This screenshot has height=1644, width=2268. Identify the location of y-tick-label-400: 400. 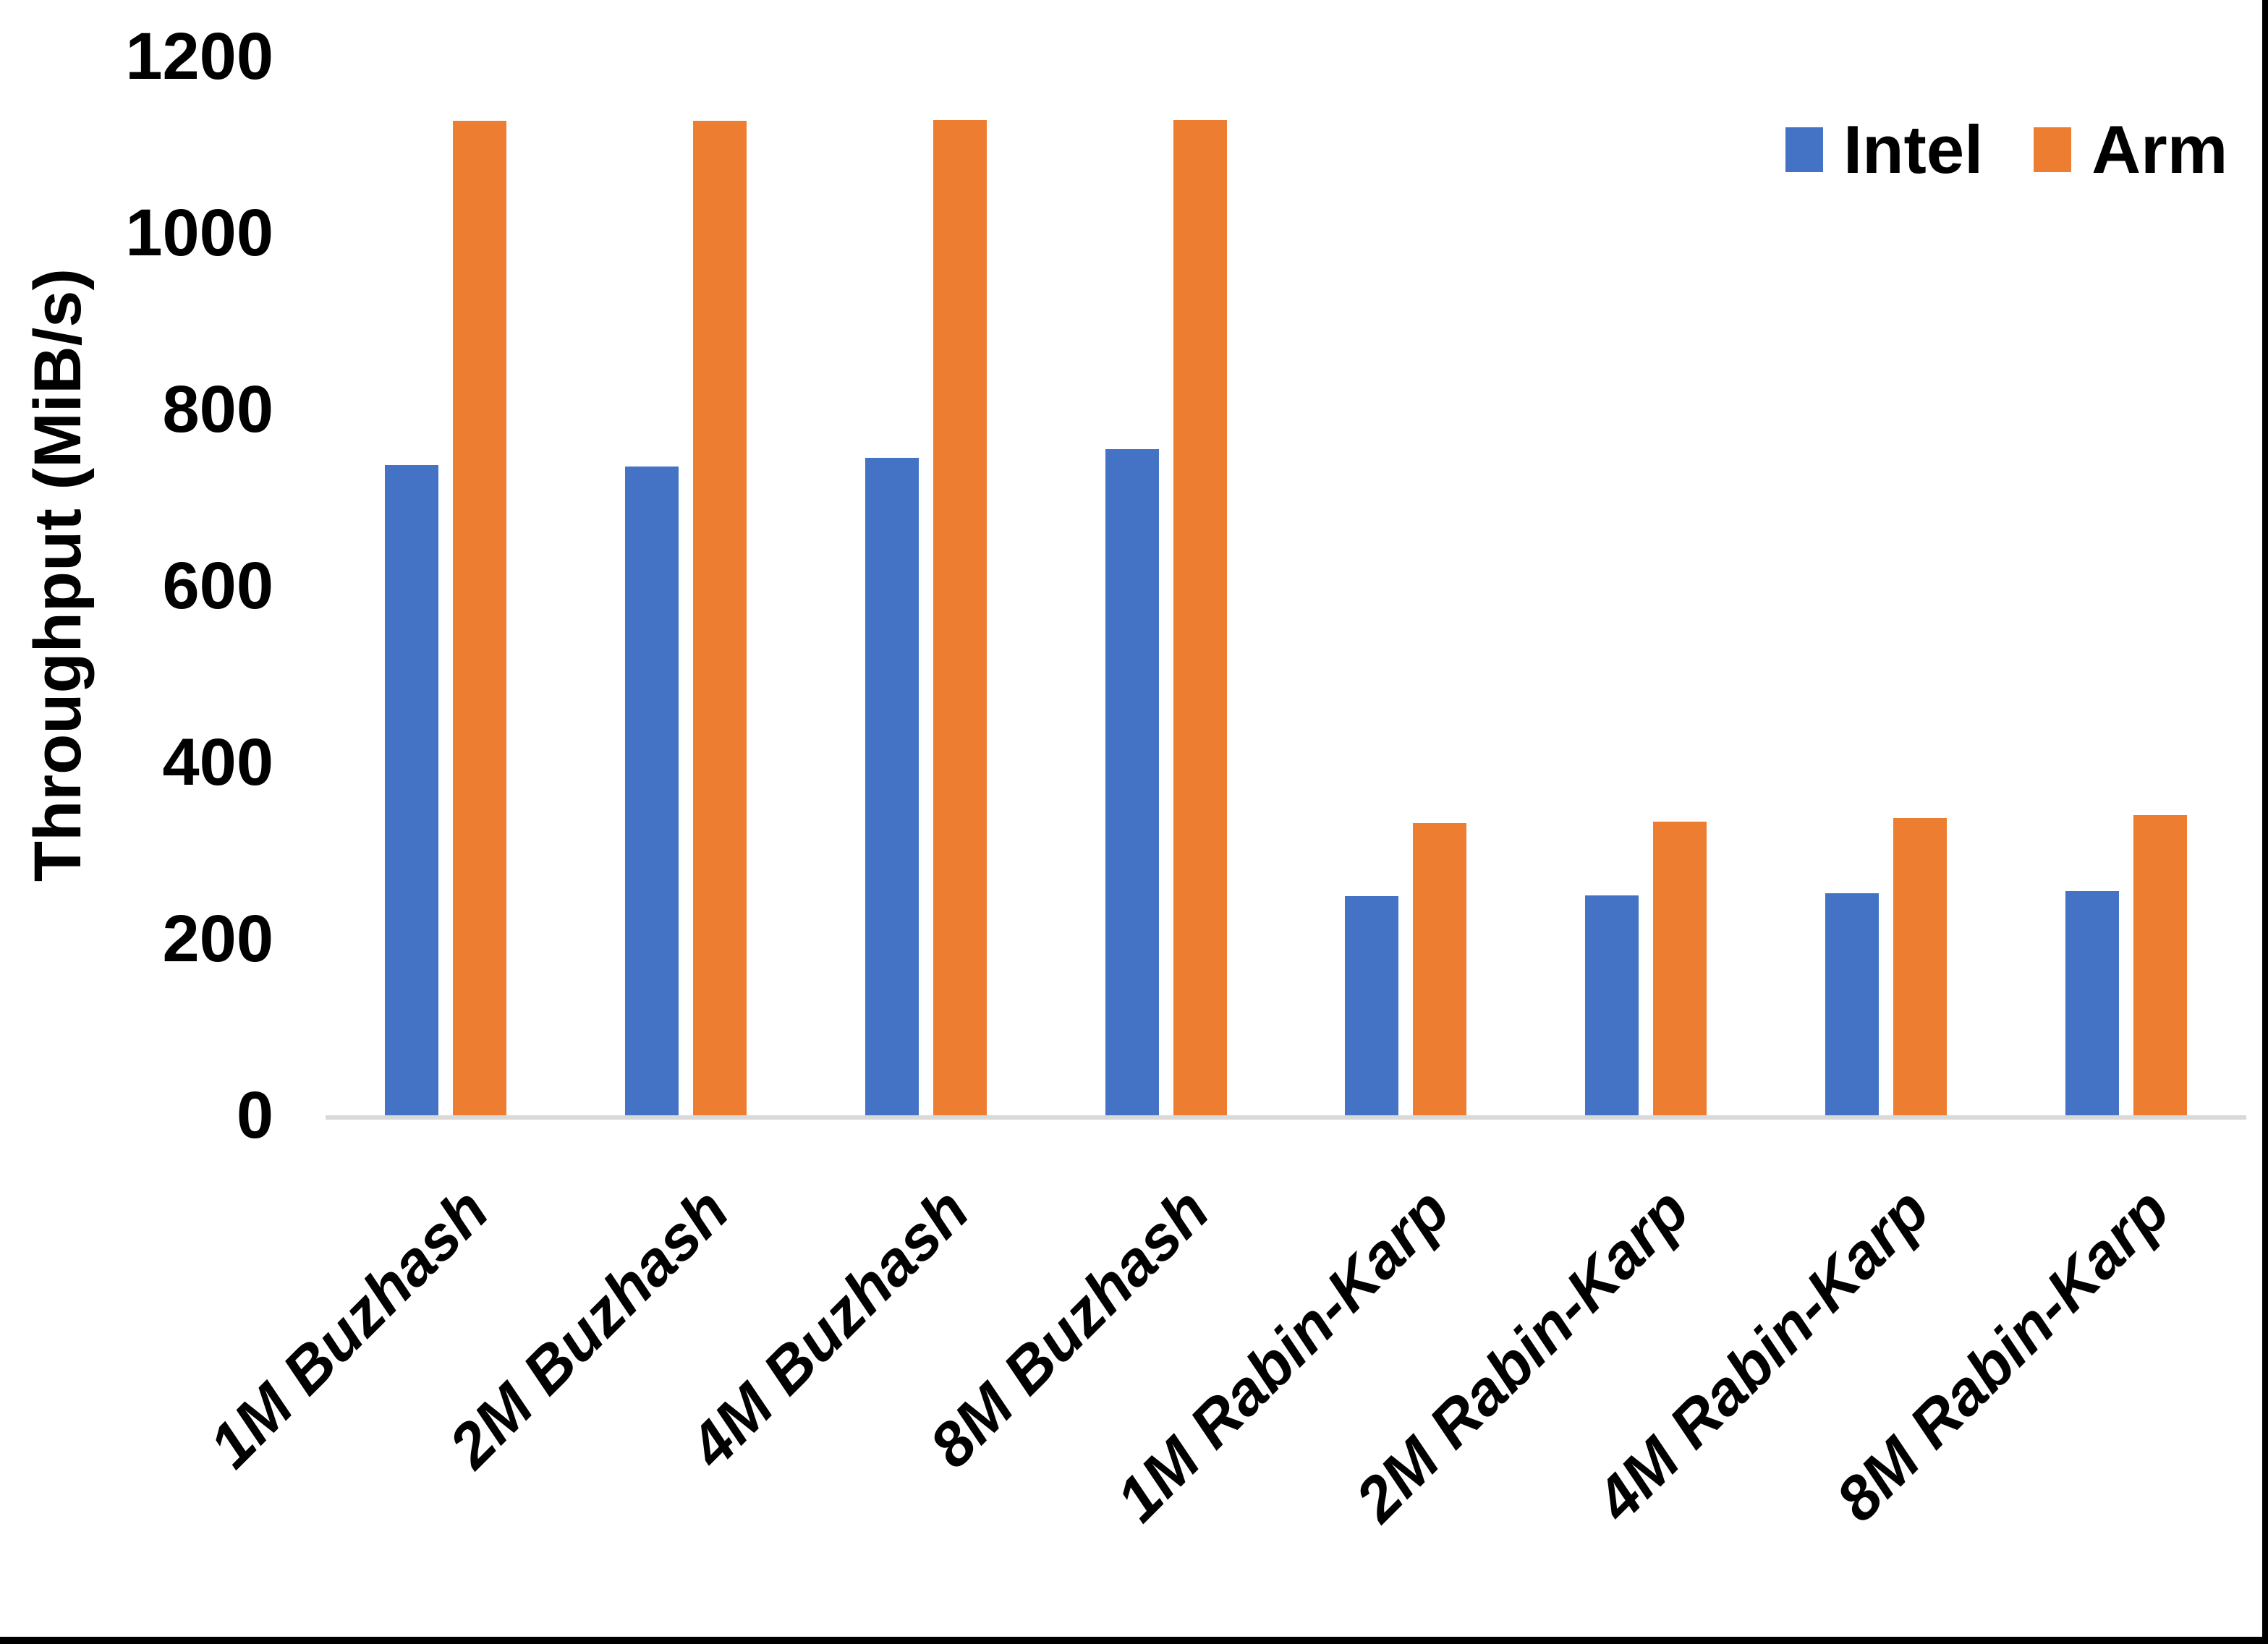
(218, 762).